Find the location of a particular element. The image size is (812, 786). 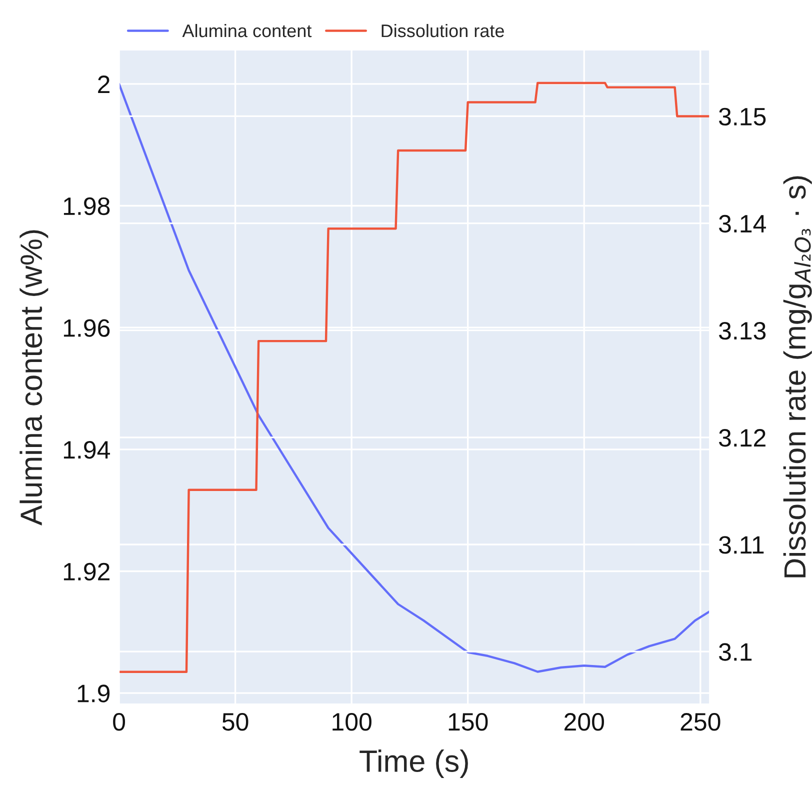

y2-tick-label: 3.14 is located at coordinates (742, 223).